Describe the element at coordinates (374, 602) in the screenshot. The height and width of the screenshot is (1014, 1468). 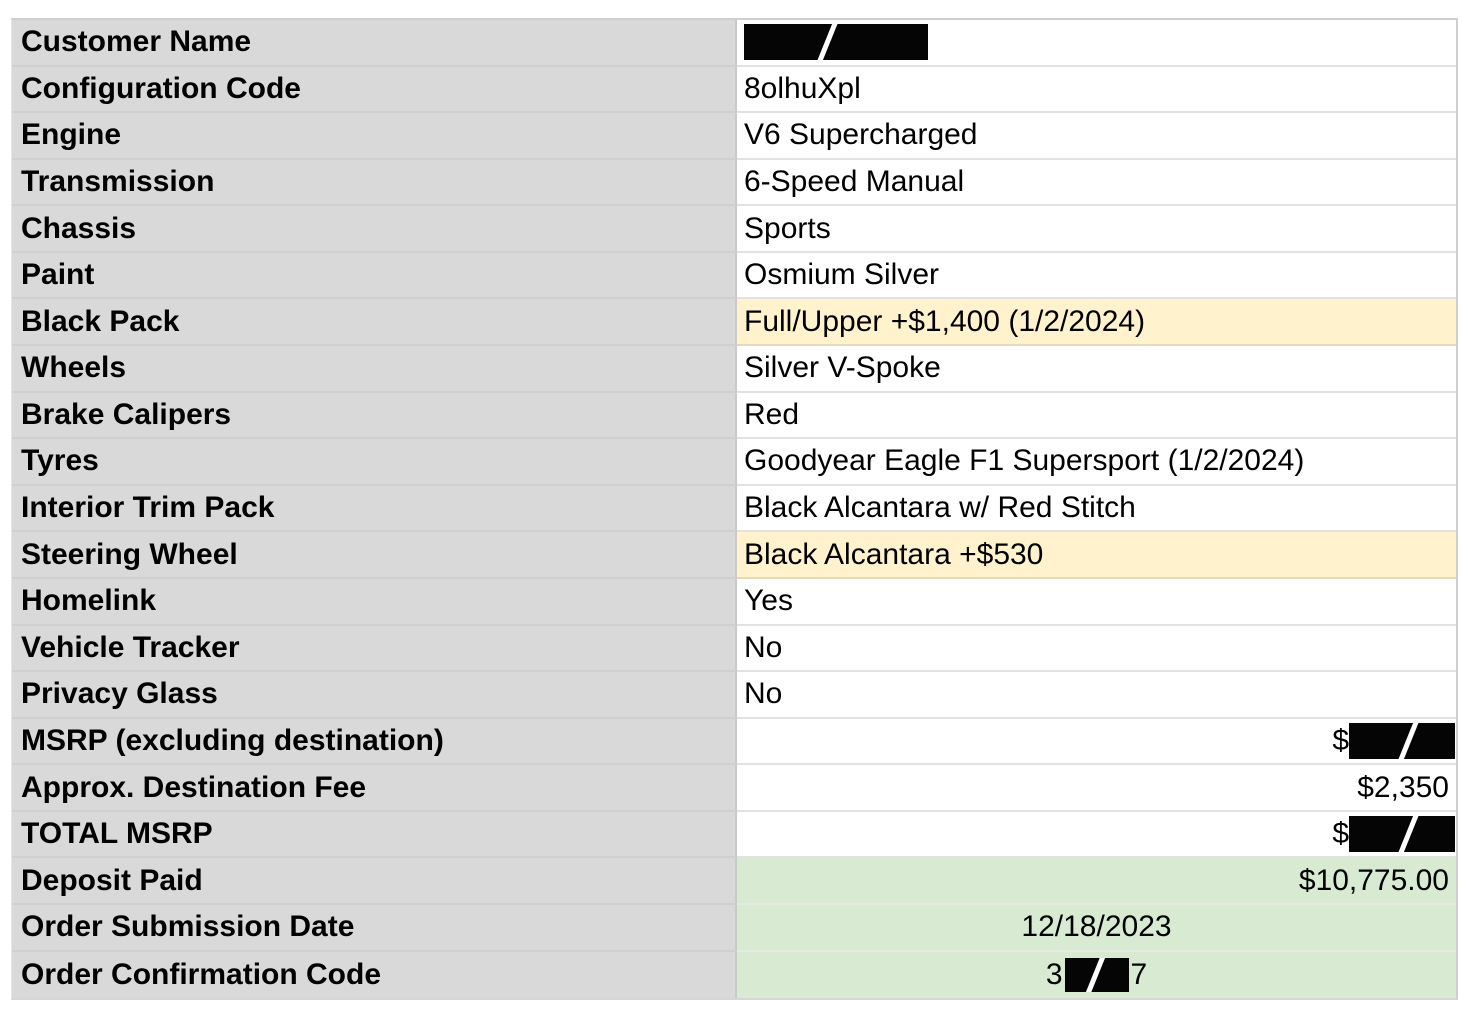
I see `row-label: Homelink` at that location.